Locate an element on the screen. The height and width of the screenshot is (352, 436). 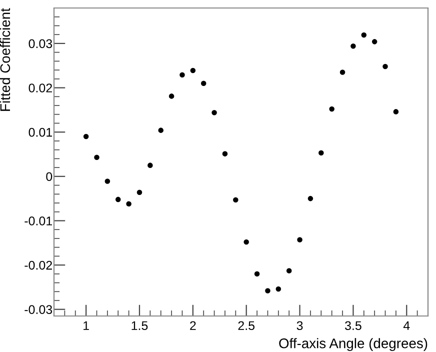
x-axis-title: Off-axis Angle (degrees) is located at coordinates (353, 345).